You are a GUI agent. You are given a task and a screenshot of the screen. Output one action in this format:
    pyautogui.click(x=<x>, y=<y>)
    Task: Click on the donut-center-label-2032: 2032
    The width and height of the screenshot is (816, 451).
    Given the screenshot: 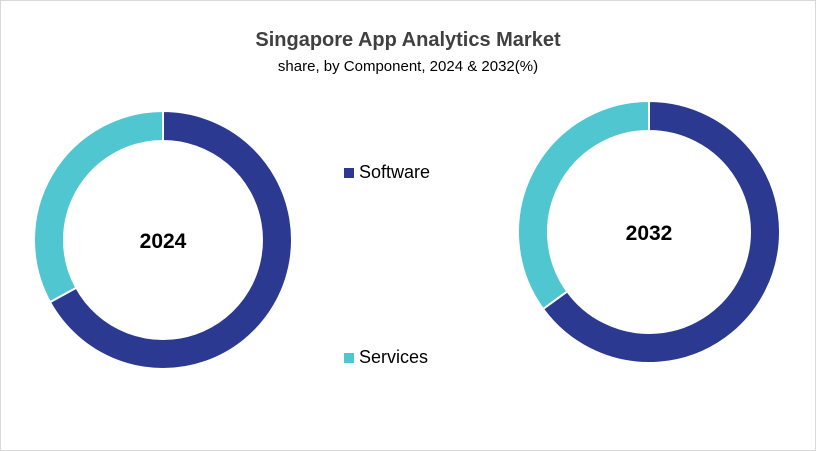 What is the action you would take?
    pyautogui.click(x=649, y=233)
    